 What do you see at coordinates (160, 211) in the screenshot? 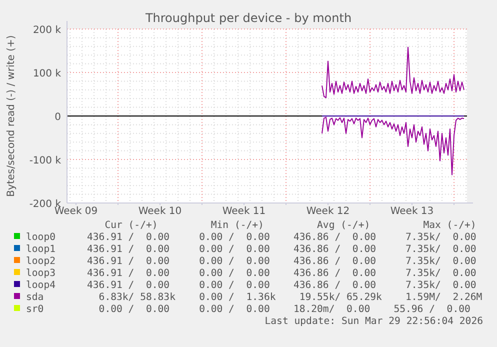
I see `x-tick-label: Week 10` at bounding box center [160, 211].